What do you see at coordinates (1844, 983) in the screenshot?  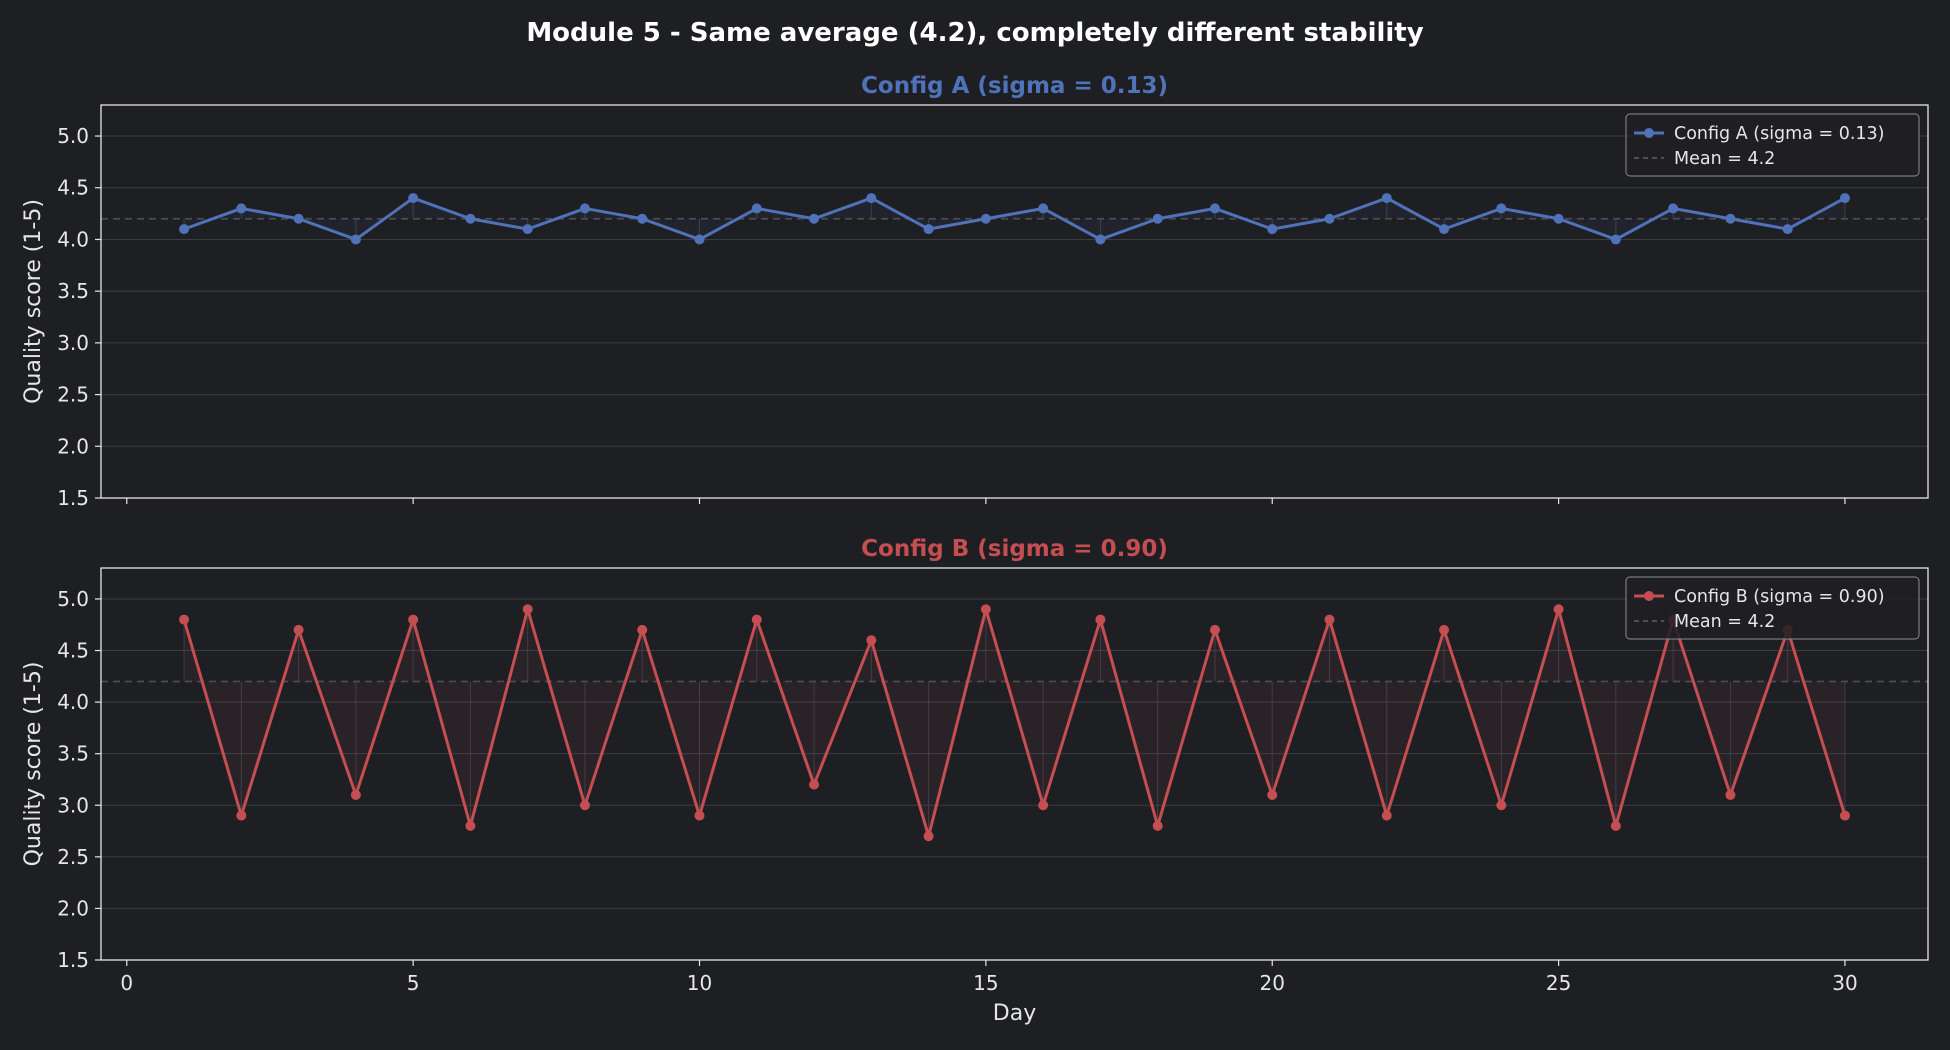 I see `x-tick-label: 30` at bounding box center [1844, 983].